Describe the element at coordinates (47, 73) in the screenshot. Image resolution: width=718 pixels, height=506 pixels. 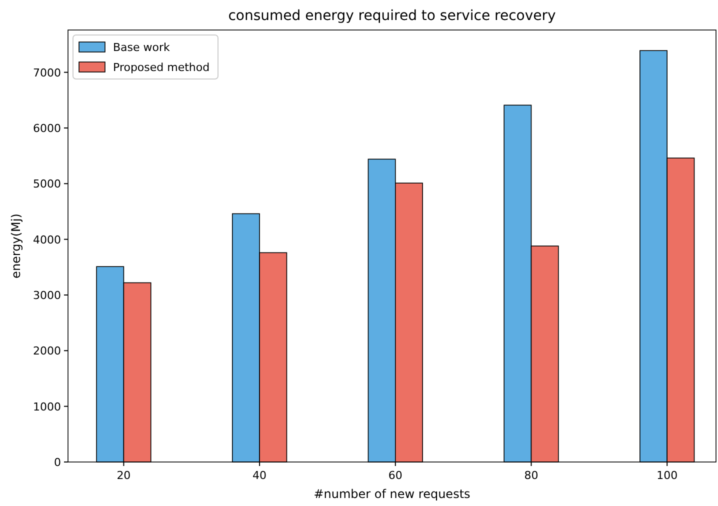
I see `y-tick-label: 7000` at that location.